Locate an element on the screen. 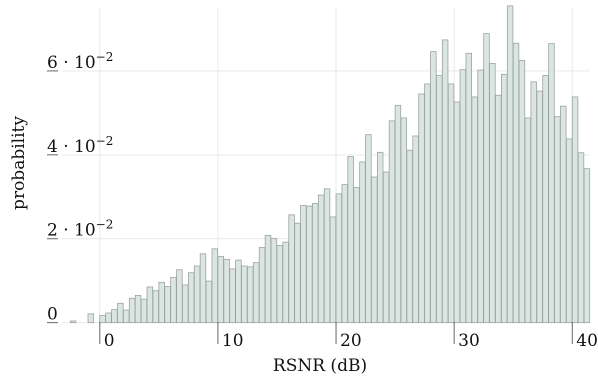 Image resolution: width=598 pixels, height=377 pixels. y-tick-label: 4 · 10⁻² is located at coordinates (80, 145).